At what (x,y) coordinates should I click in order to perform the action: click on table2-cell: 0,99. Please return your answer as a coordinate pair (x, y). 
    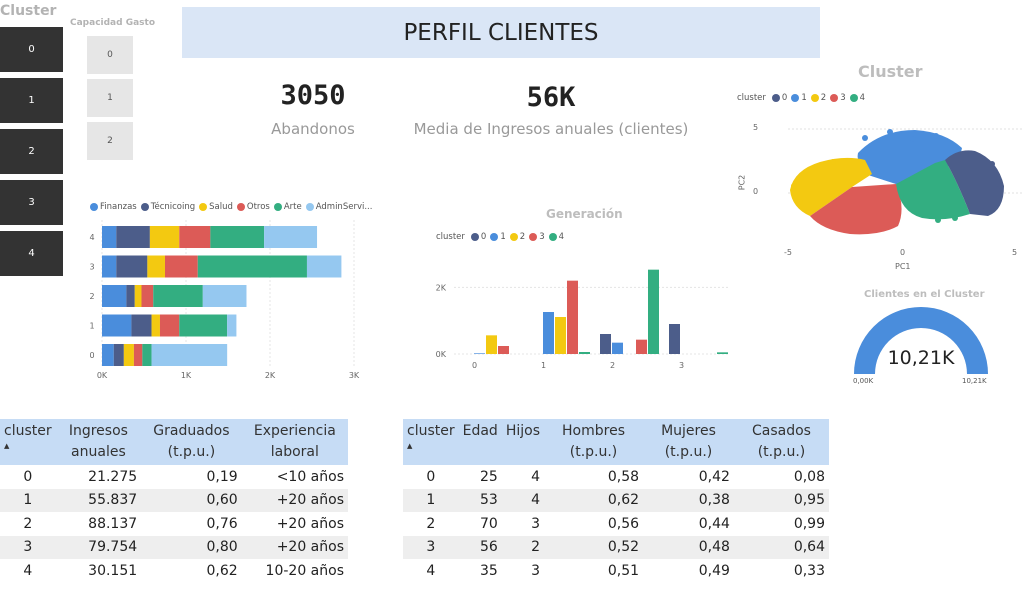
    Looking at the image, I should click on (809, 523).